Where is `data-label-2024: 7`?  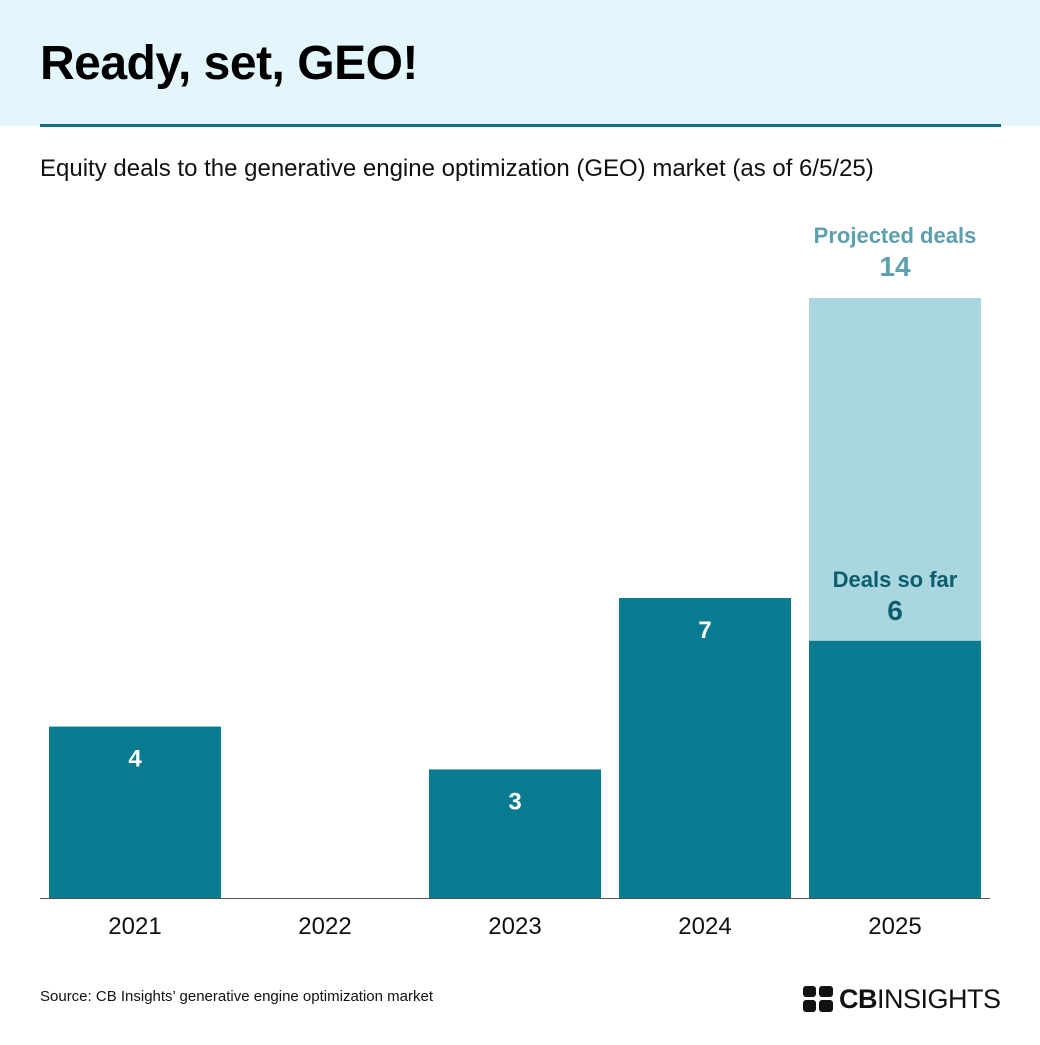 data-label-2024: 7 is located at coordinates (704, 630).